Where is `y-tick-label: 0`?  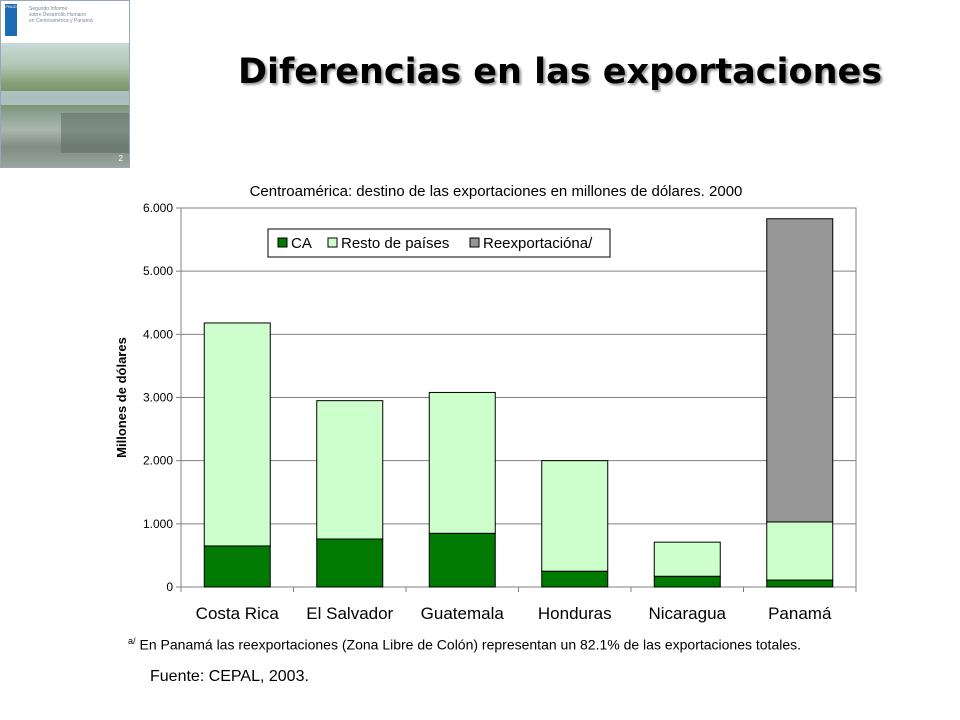 y-tick-label: 0 is located at coordinates (169, 587).